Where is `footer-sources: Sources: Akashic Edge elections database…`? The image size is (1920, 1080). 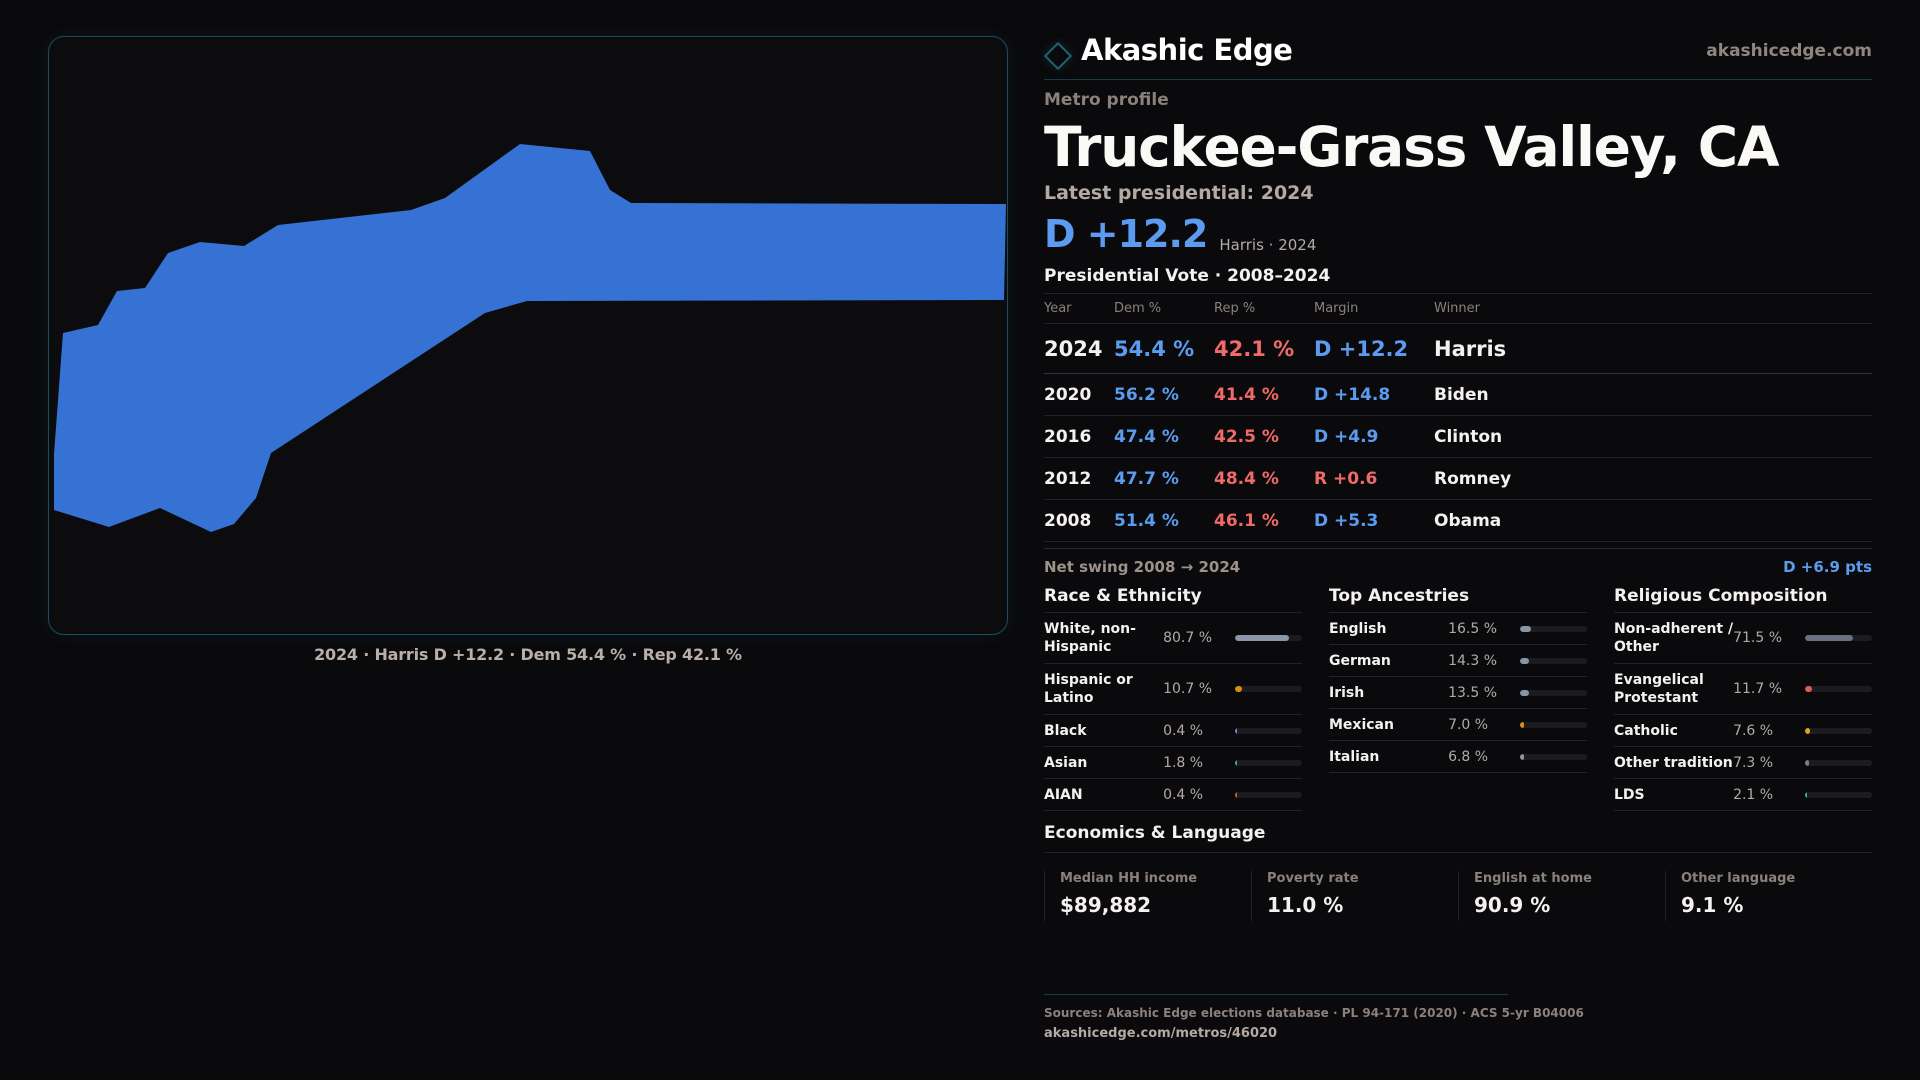
footer-sources: Sources: Akashic Edge elections database… is located at coordinates (1314, 1013).